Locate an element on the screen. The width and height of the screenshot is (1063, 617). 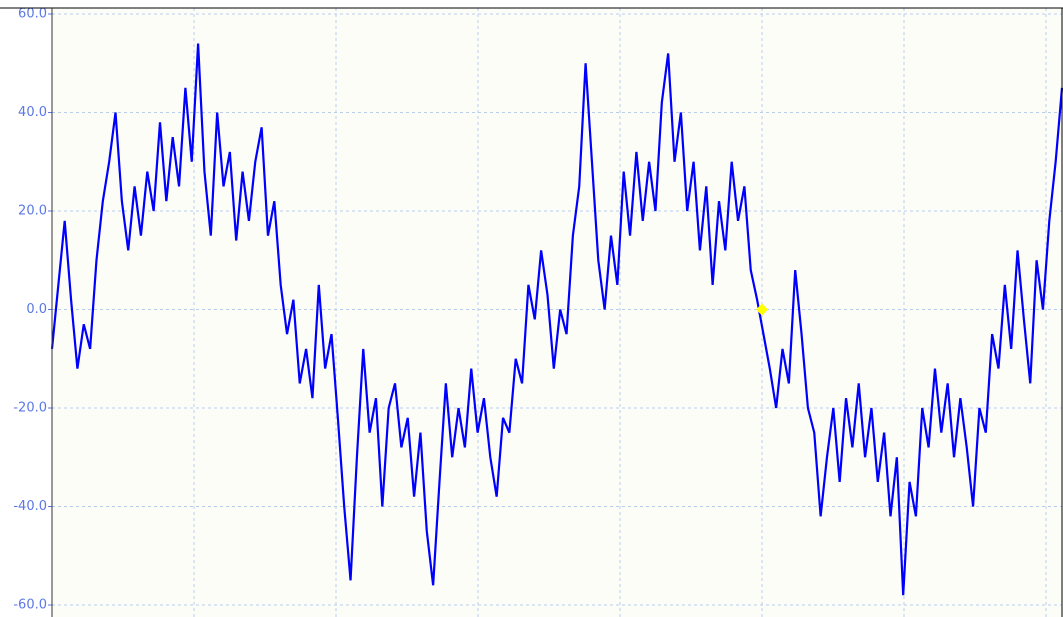
y-tick-label: -60.0 is located at coordinates (30, 605).